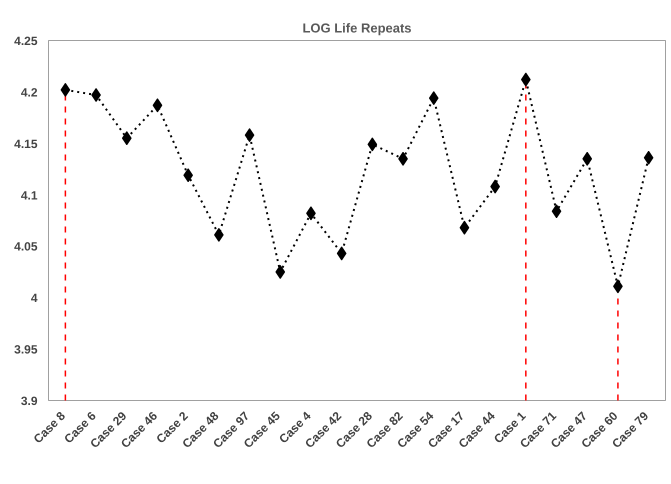 The width and height of the screenshot is (671, 484). Describe the element at coordinates (357, 28) in the screenshot. I see `chart-title: LOG Life Repeats` at that location.